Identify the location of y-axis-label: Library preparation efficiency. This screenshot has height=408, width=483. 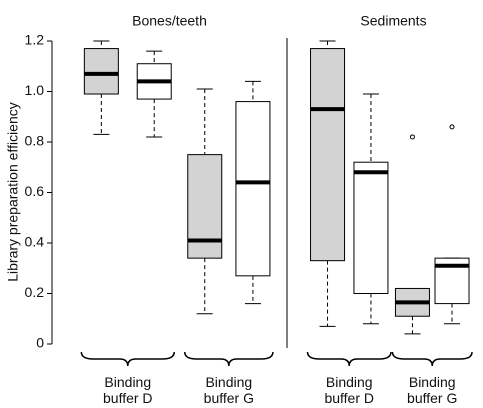
(13, 192).